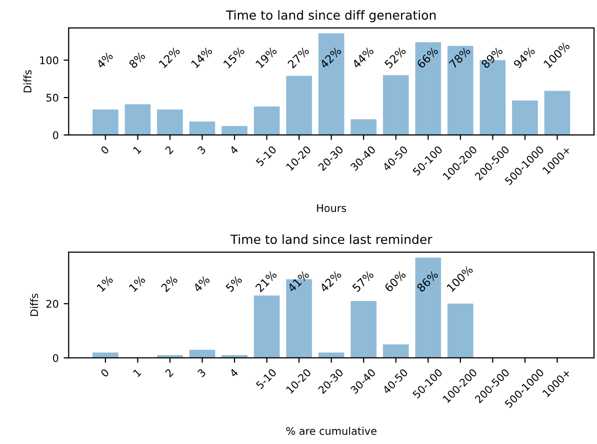 The width and height of the screenshot is (597, 444). I want to click on annotation: 2%, so click(169, 283).